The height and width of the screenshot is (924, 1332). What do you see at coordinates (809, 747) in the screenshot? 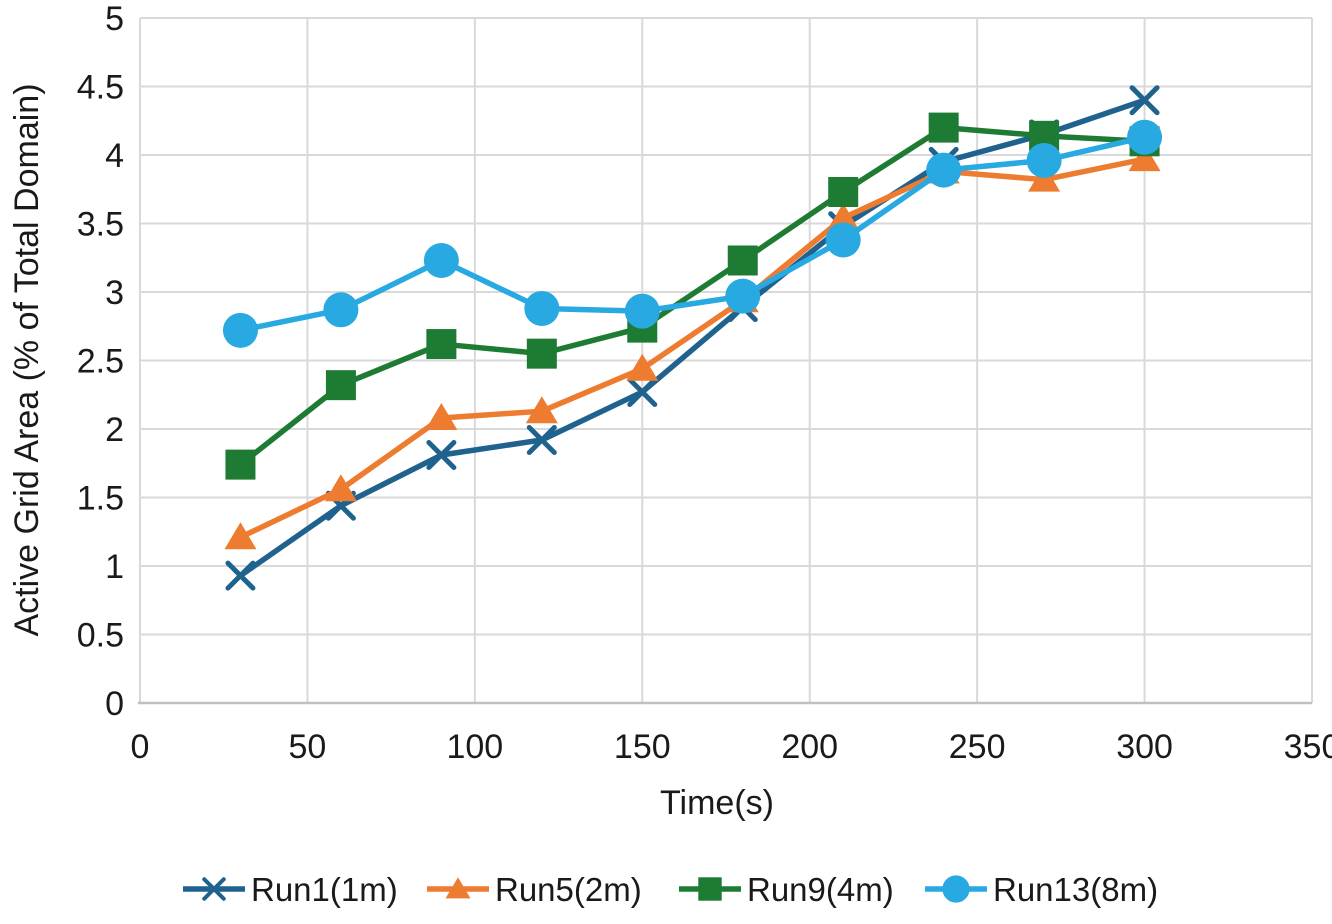
I see `x-tick-label: 200` at bounding box center [809, 747].